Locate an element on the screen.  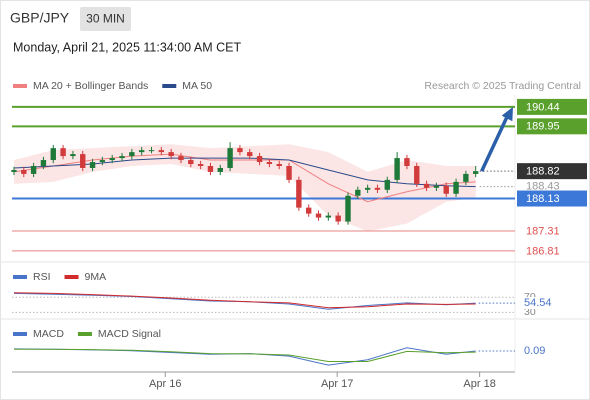
x-tick-label: Apr 16 is located at coordinates (165, 384).